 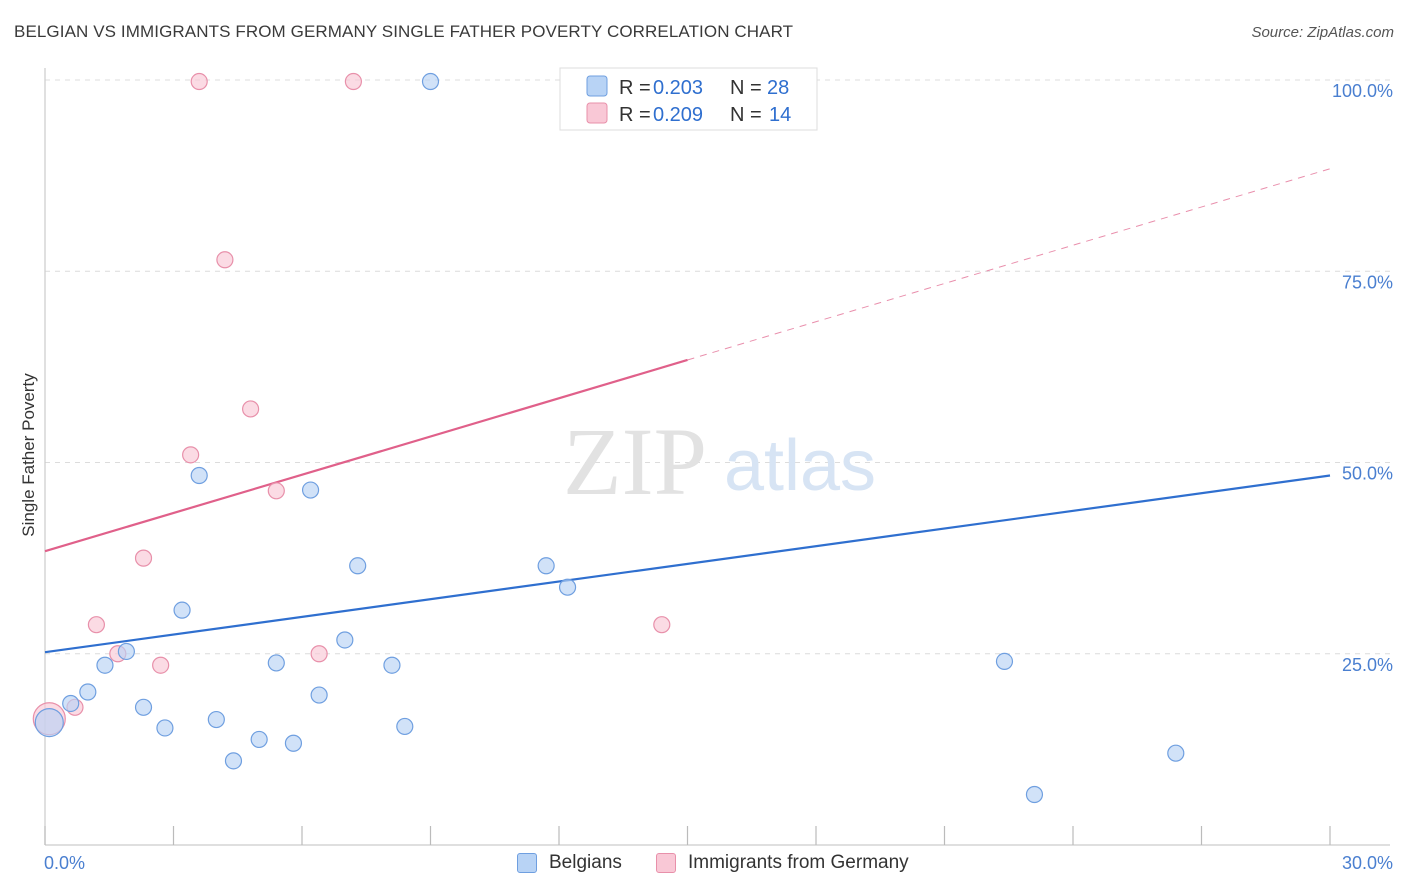 What do you see at coordinates (597, 113) in the screenshot?
I see `legend-swatch-germany` at bounding box center [597, 113].